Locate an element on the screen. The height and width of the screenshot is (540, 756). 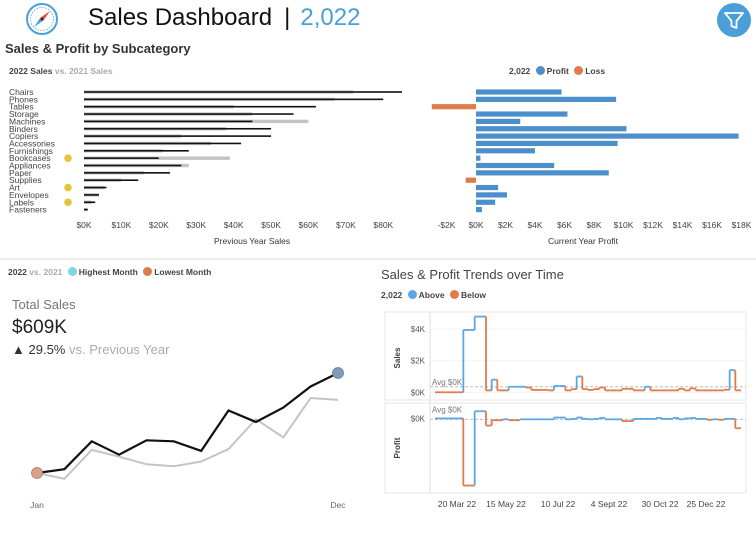
date-tick-label: 25 Dec 22 is located at coordinates (706, 504).